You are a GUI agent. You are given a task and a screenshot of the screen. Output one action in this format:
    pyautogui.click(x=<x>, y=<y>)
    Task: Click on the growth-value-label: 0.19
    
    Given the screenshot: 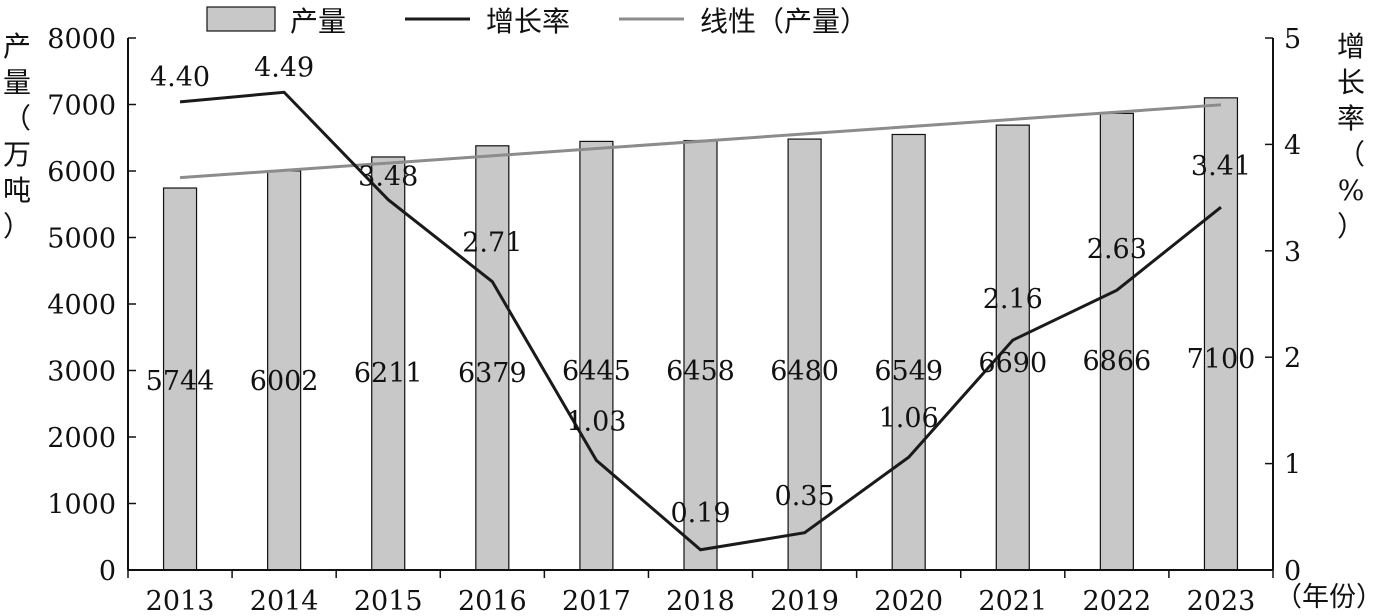 What is the action you would take?
    pyautogui.click(x=700, y=513)
    